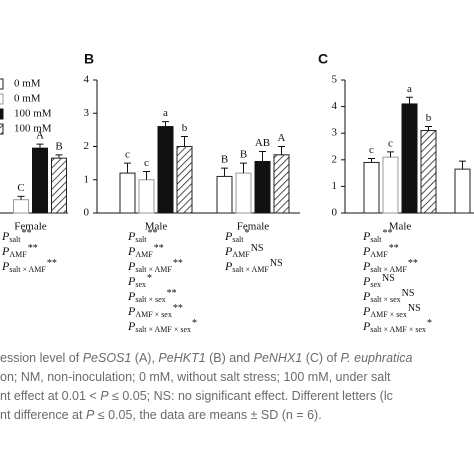  I want to click on x-tick-label: Male, so click(156, 227).